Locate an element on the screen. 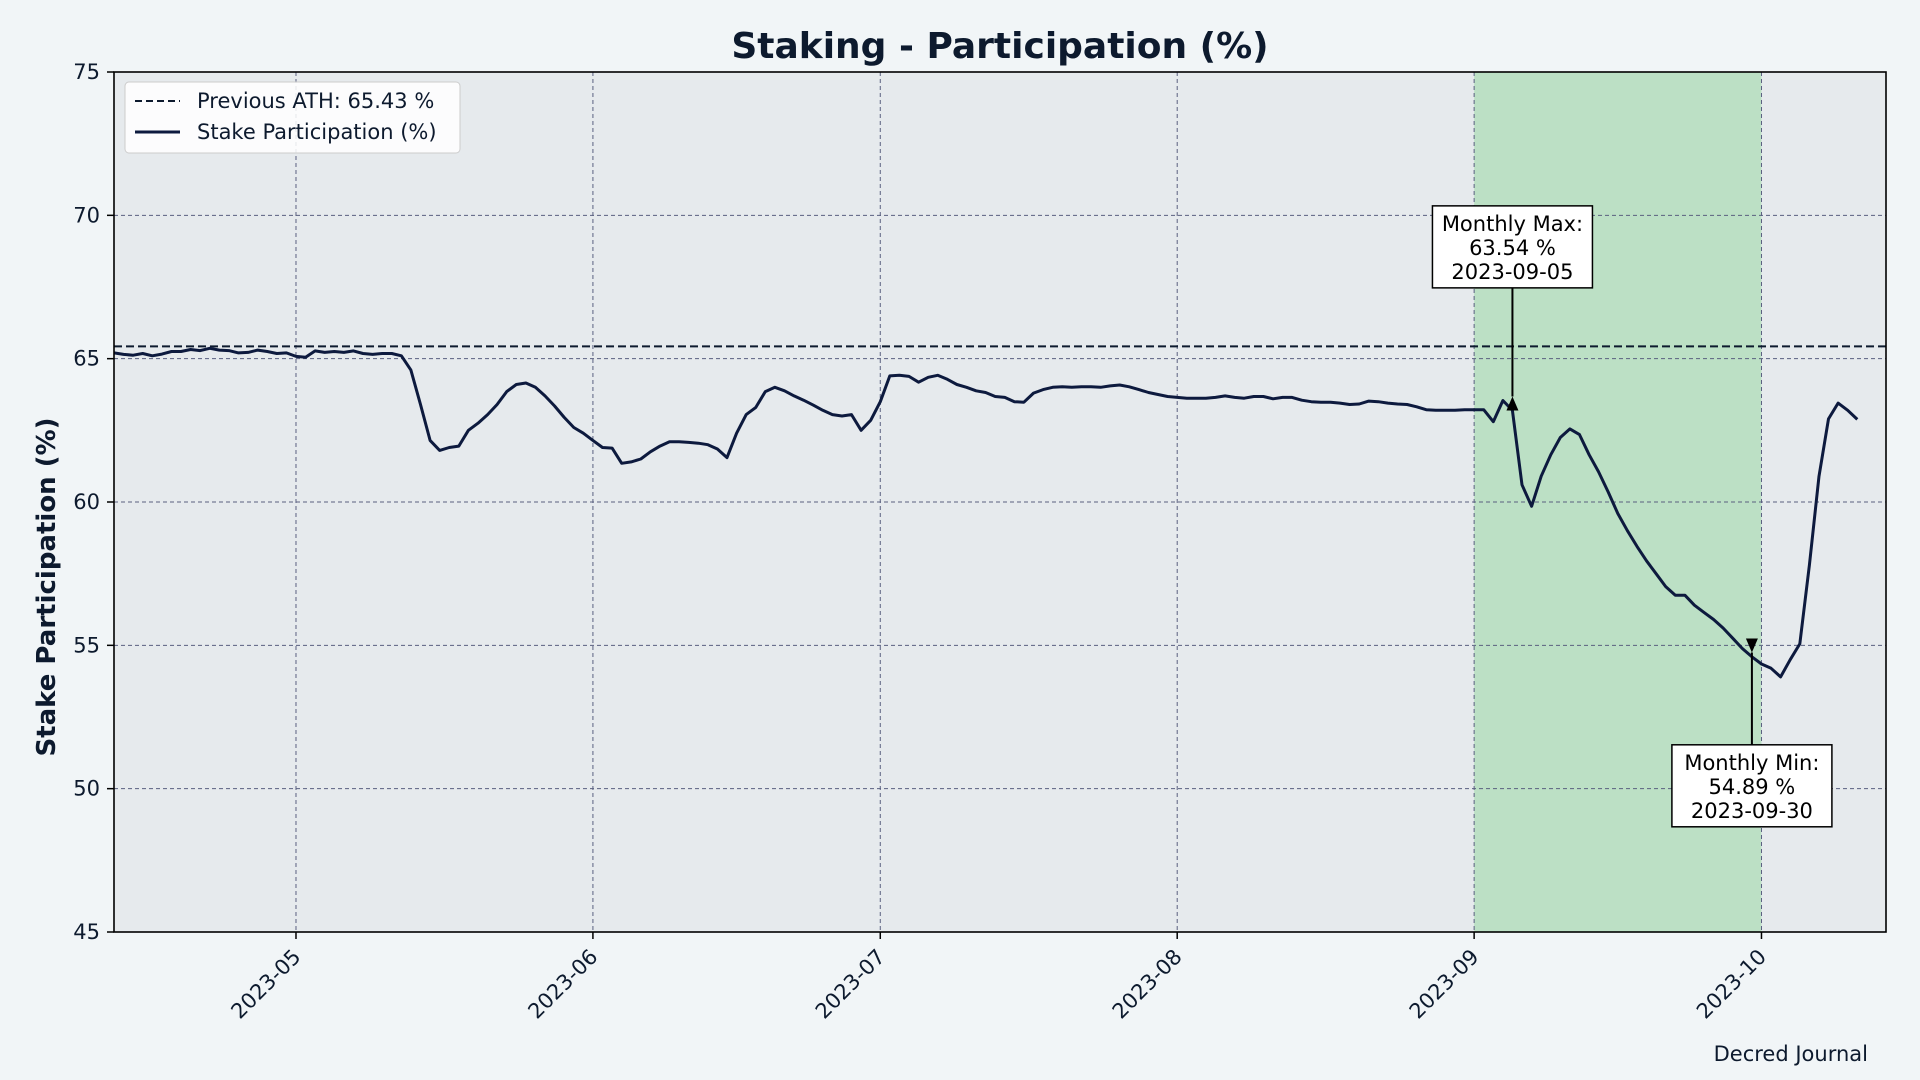 This screenshot has height=1080, width=1920. annotation-text: 2023-09-05 is located at coordinates (1512, 272).